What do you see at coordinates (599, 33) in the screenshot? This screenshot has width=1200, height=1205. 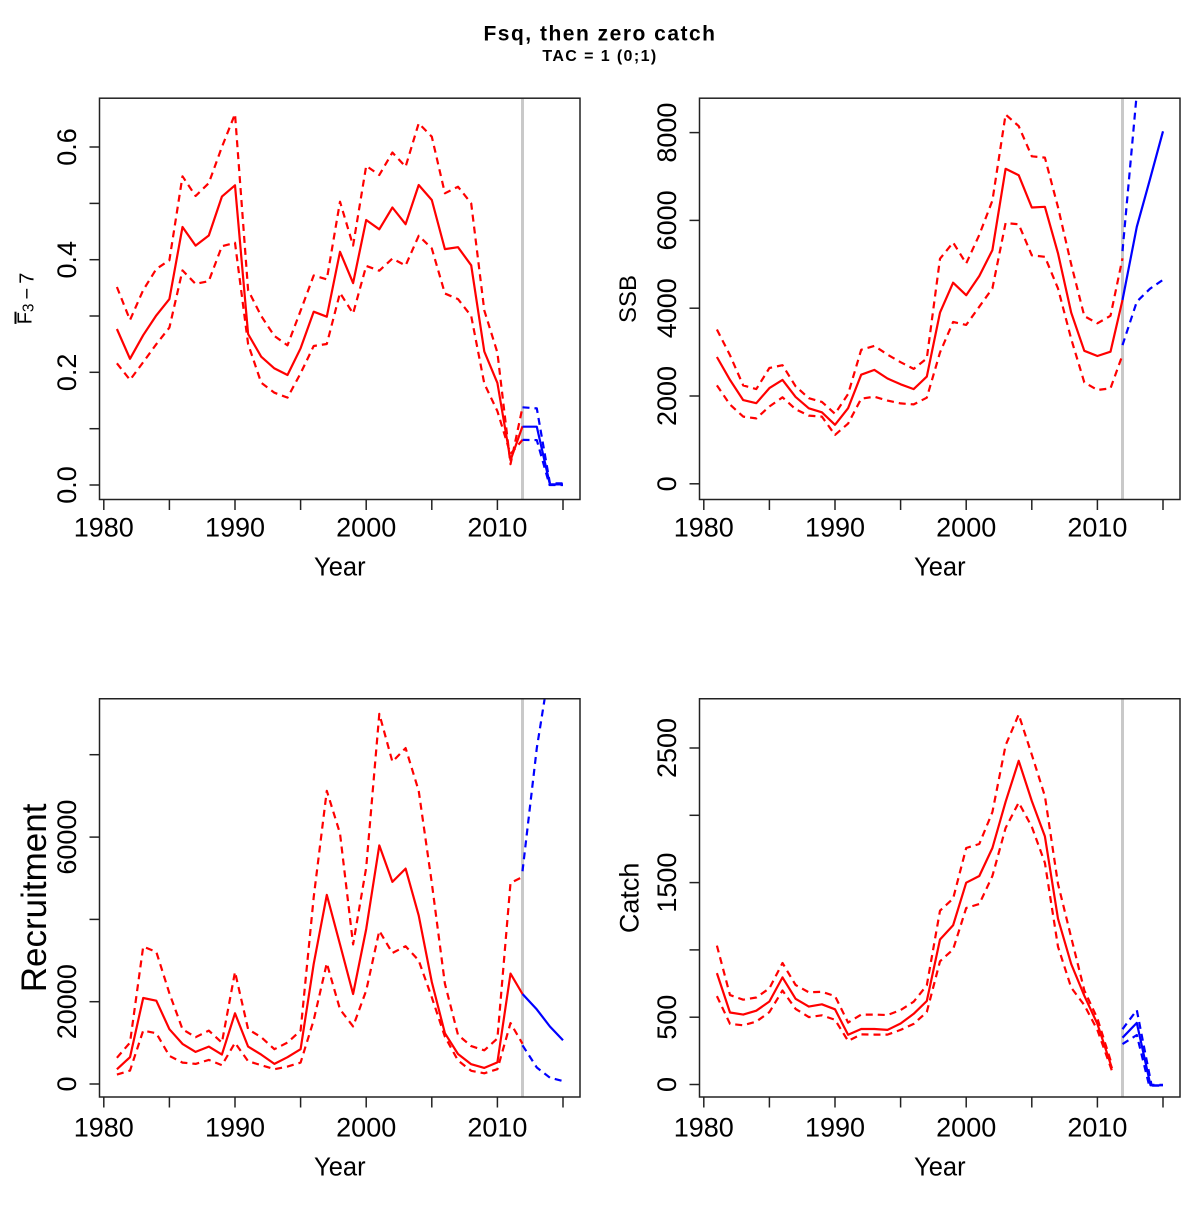 I see `svg-text: Fsq, then zero catch` at bounding box center [599, 33].